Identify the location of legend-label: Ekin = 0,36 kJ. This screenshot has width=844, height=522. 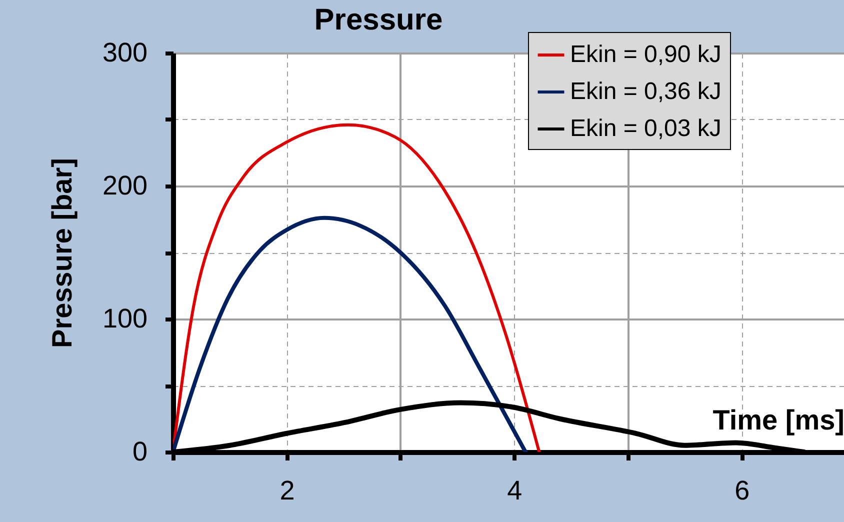
(646, 91).